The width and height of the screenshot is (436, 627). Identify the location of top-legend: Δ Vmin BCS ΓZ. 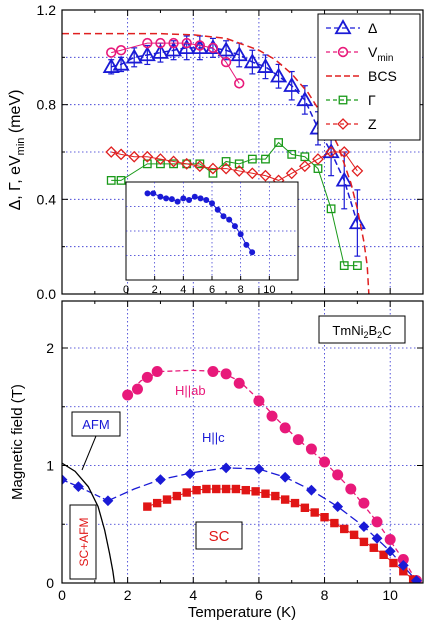
(369, 77).